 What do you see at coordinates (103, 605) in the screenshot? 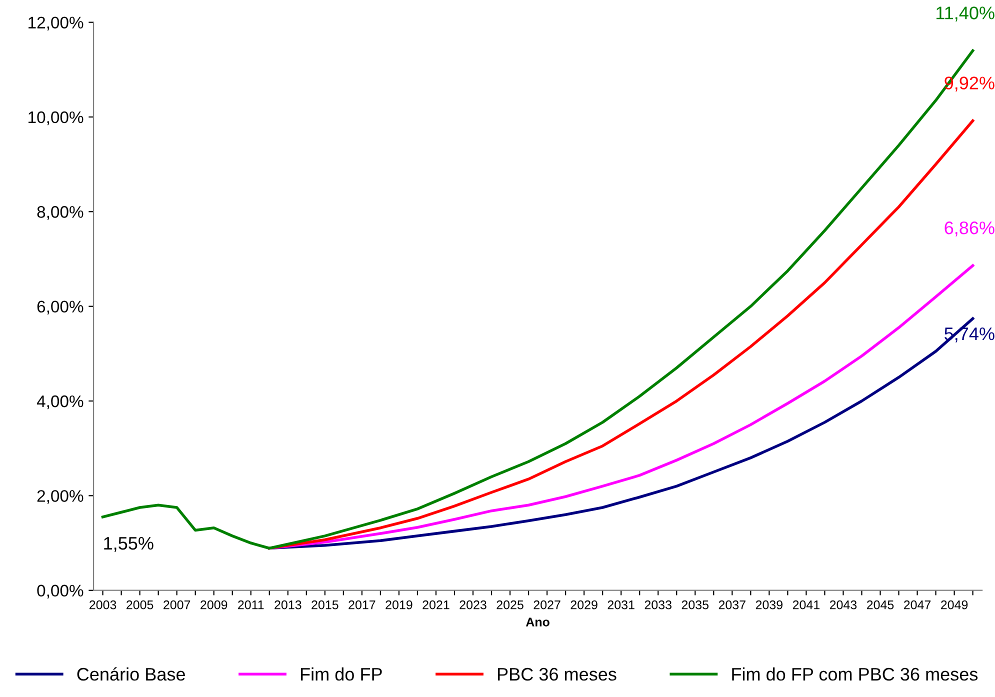
I see `x-tick-label: 2003` at bounding box center [103, 605].